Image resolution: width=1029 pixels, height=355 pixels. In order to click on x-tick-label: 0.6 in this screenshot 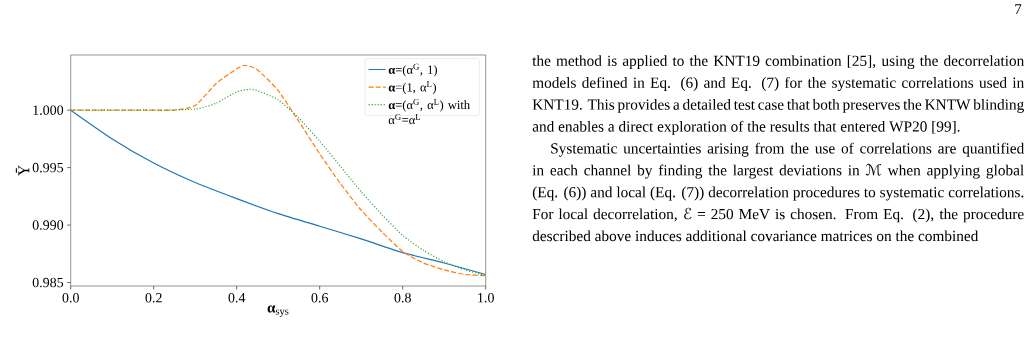, I will do `click(320, 298)`.